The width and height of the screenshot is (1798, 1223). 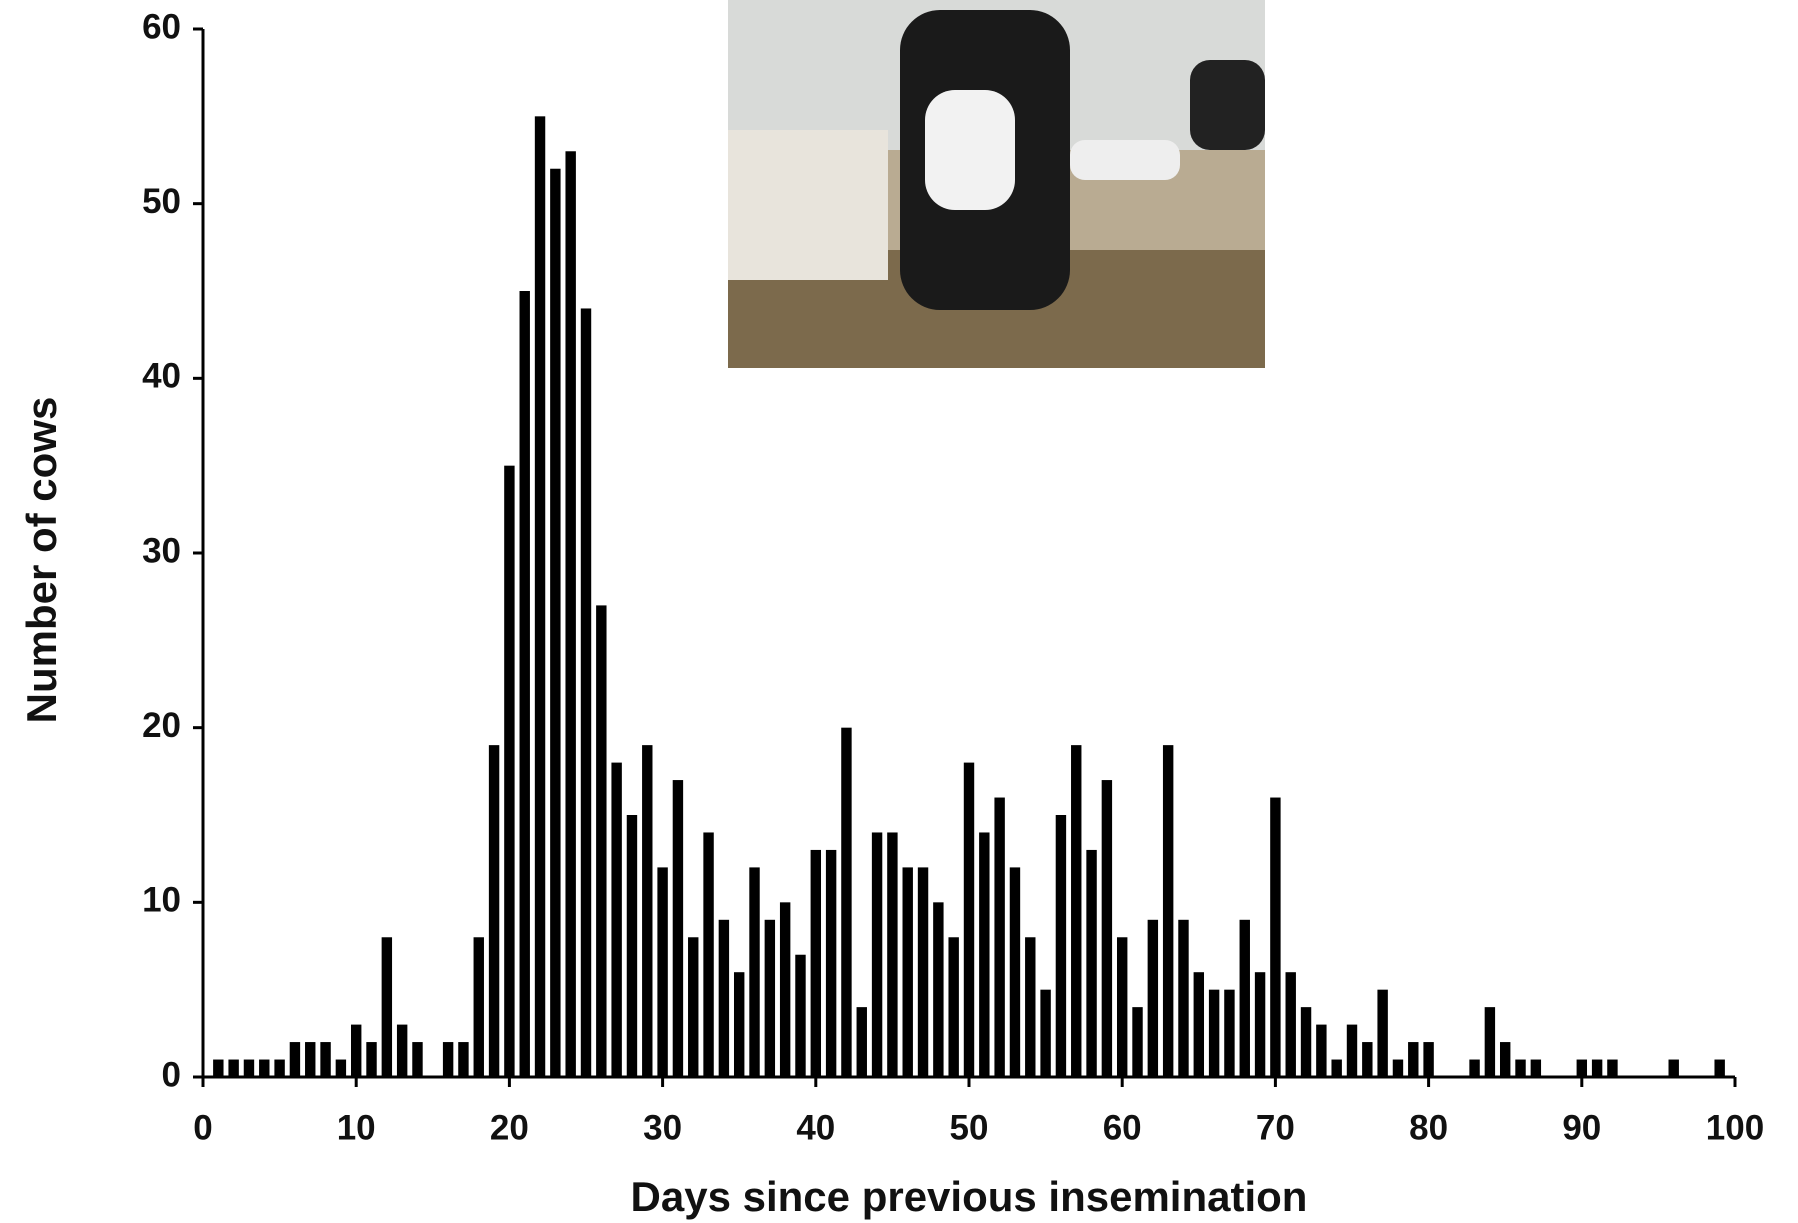 I want to click on x-tick-label: 40, so click(x=815, y=1127).